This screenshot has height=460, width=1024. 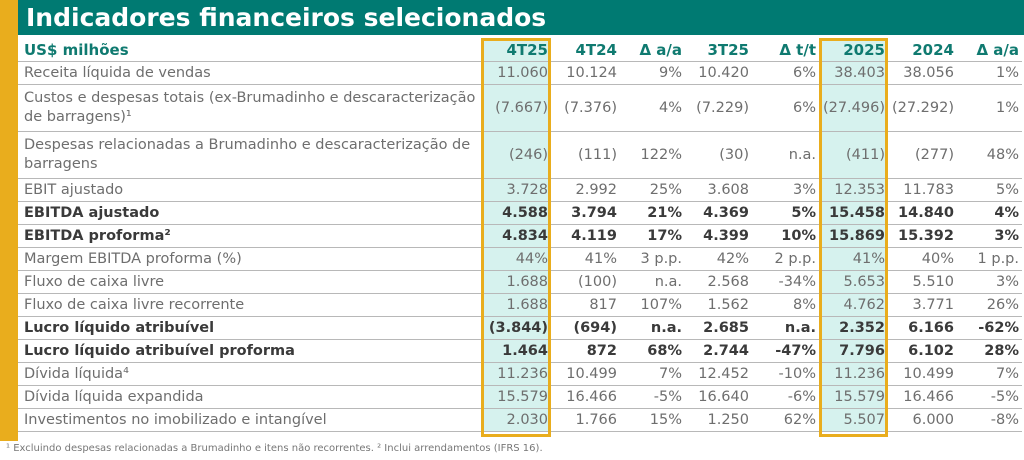 I want to click on cell-value: 38.056, so click(x=922, y=73).